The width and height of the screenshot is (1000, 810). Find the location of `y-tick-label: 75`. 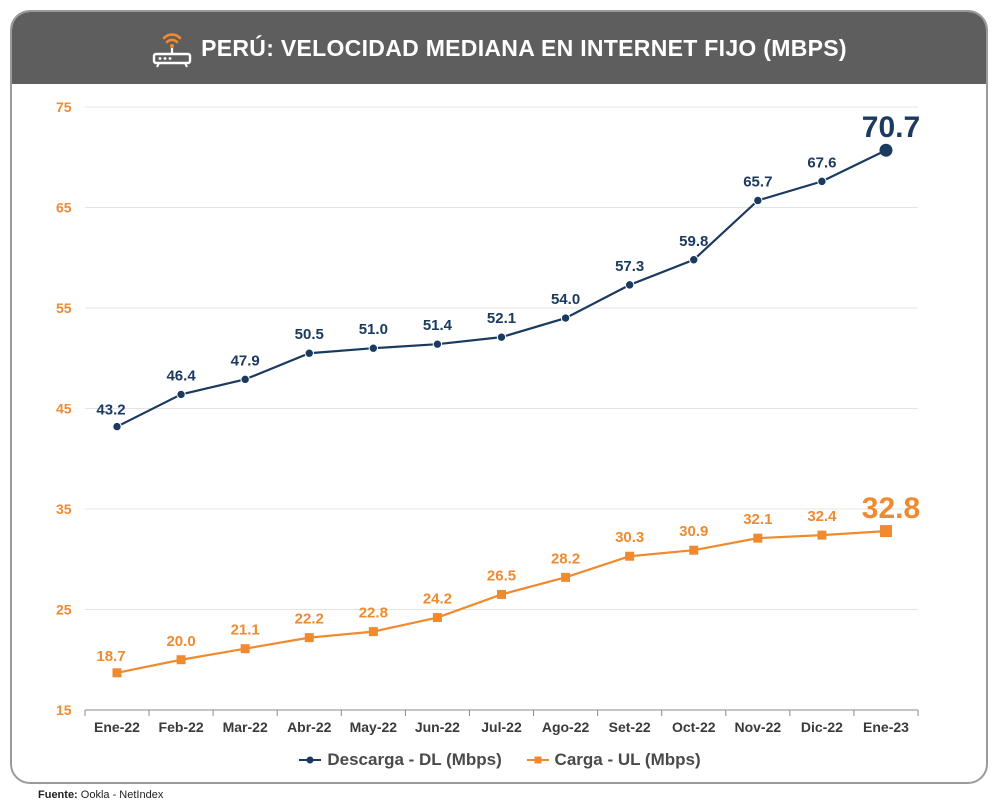

y-tick-label: 75 is located at coordinates (64, 107).